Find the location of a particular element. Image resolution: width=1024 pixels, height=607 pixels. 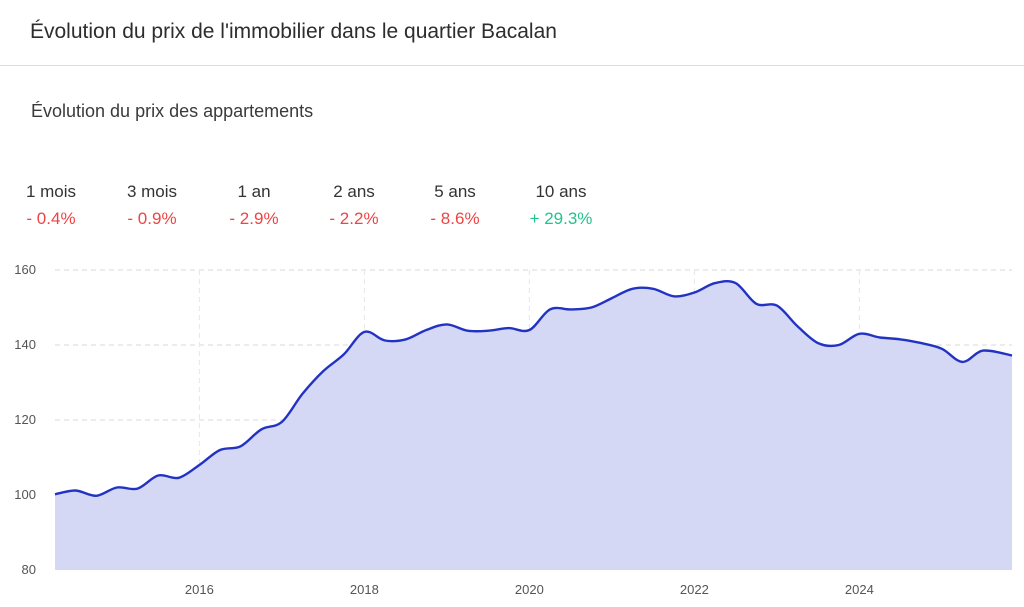

stat-label: 1 mois is located at coordinates (51, 191).